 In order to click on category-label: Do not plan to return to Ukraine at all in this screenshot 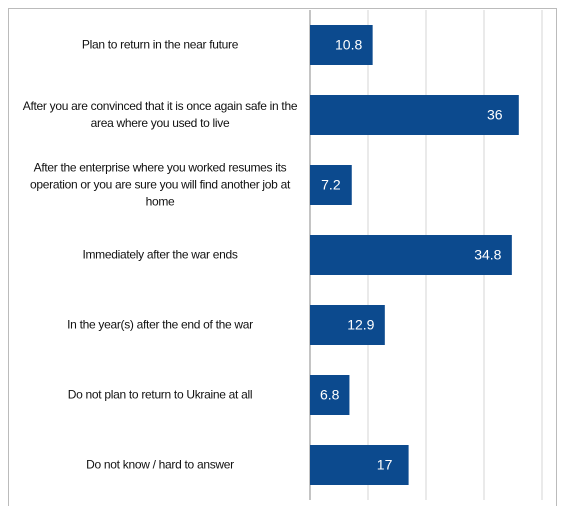, I will do `click(160, 394)`.